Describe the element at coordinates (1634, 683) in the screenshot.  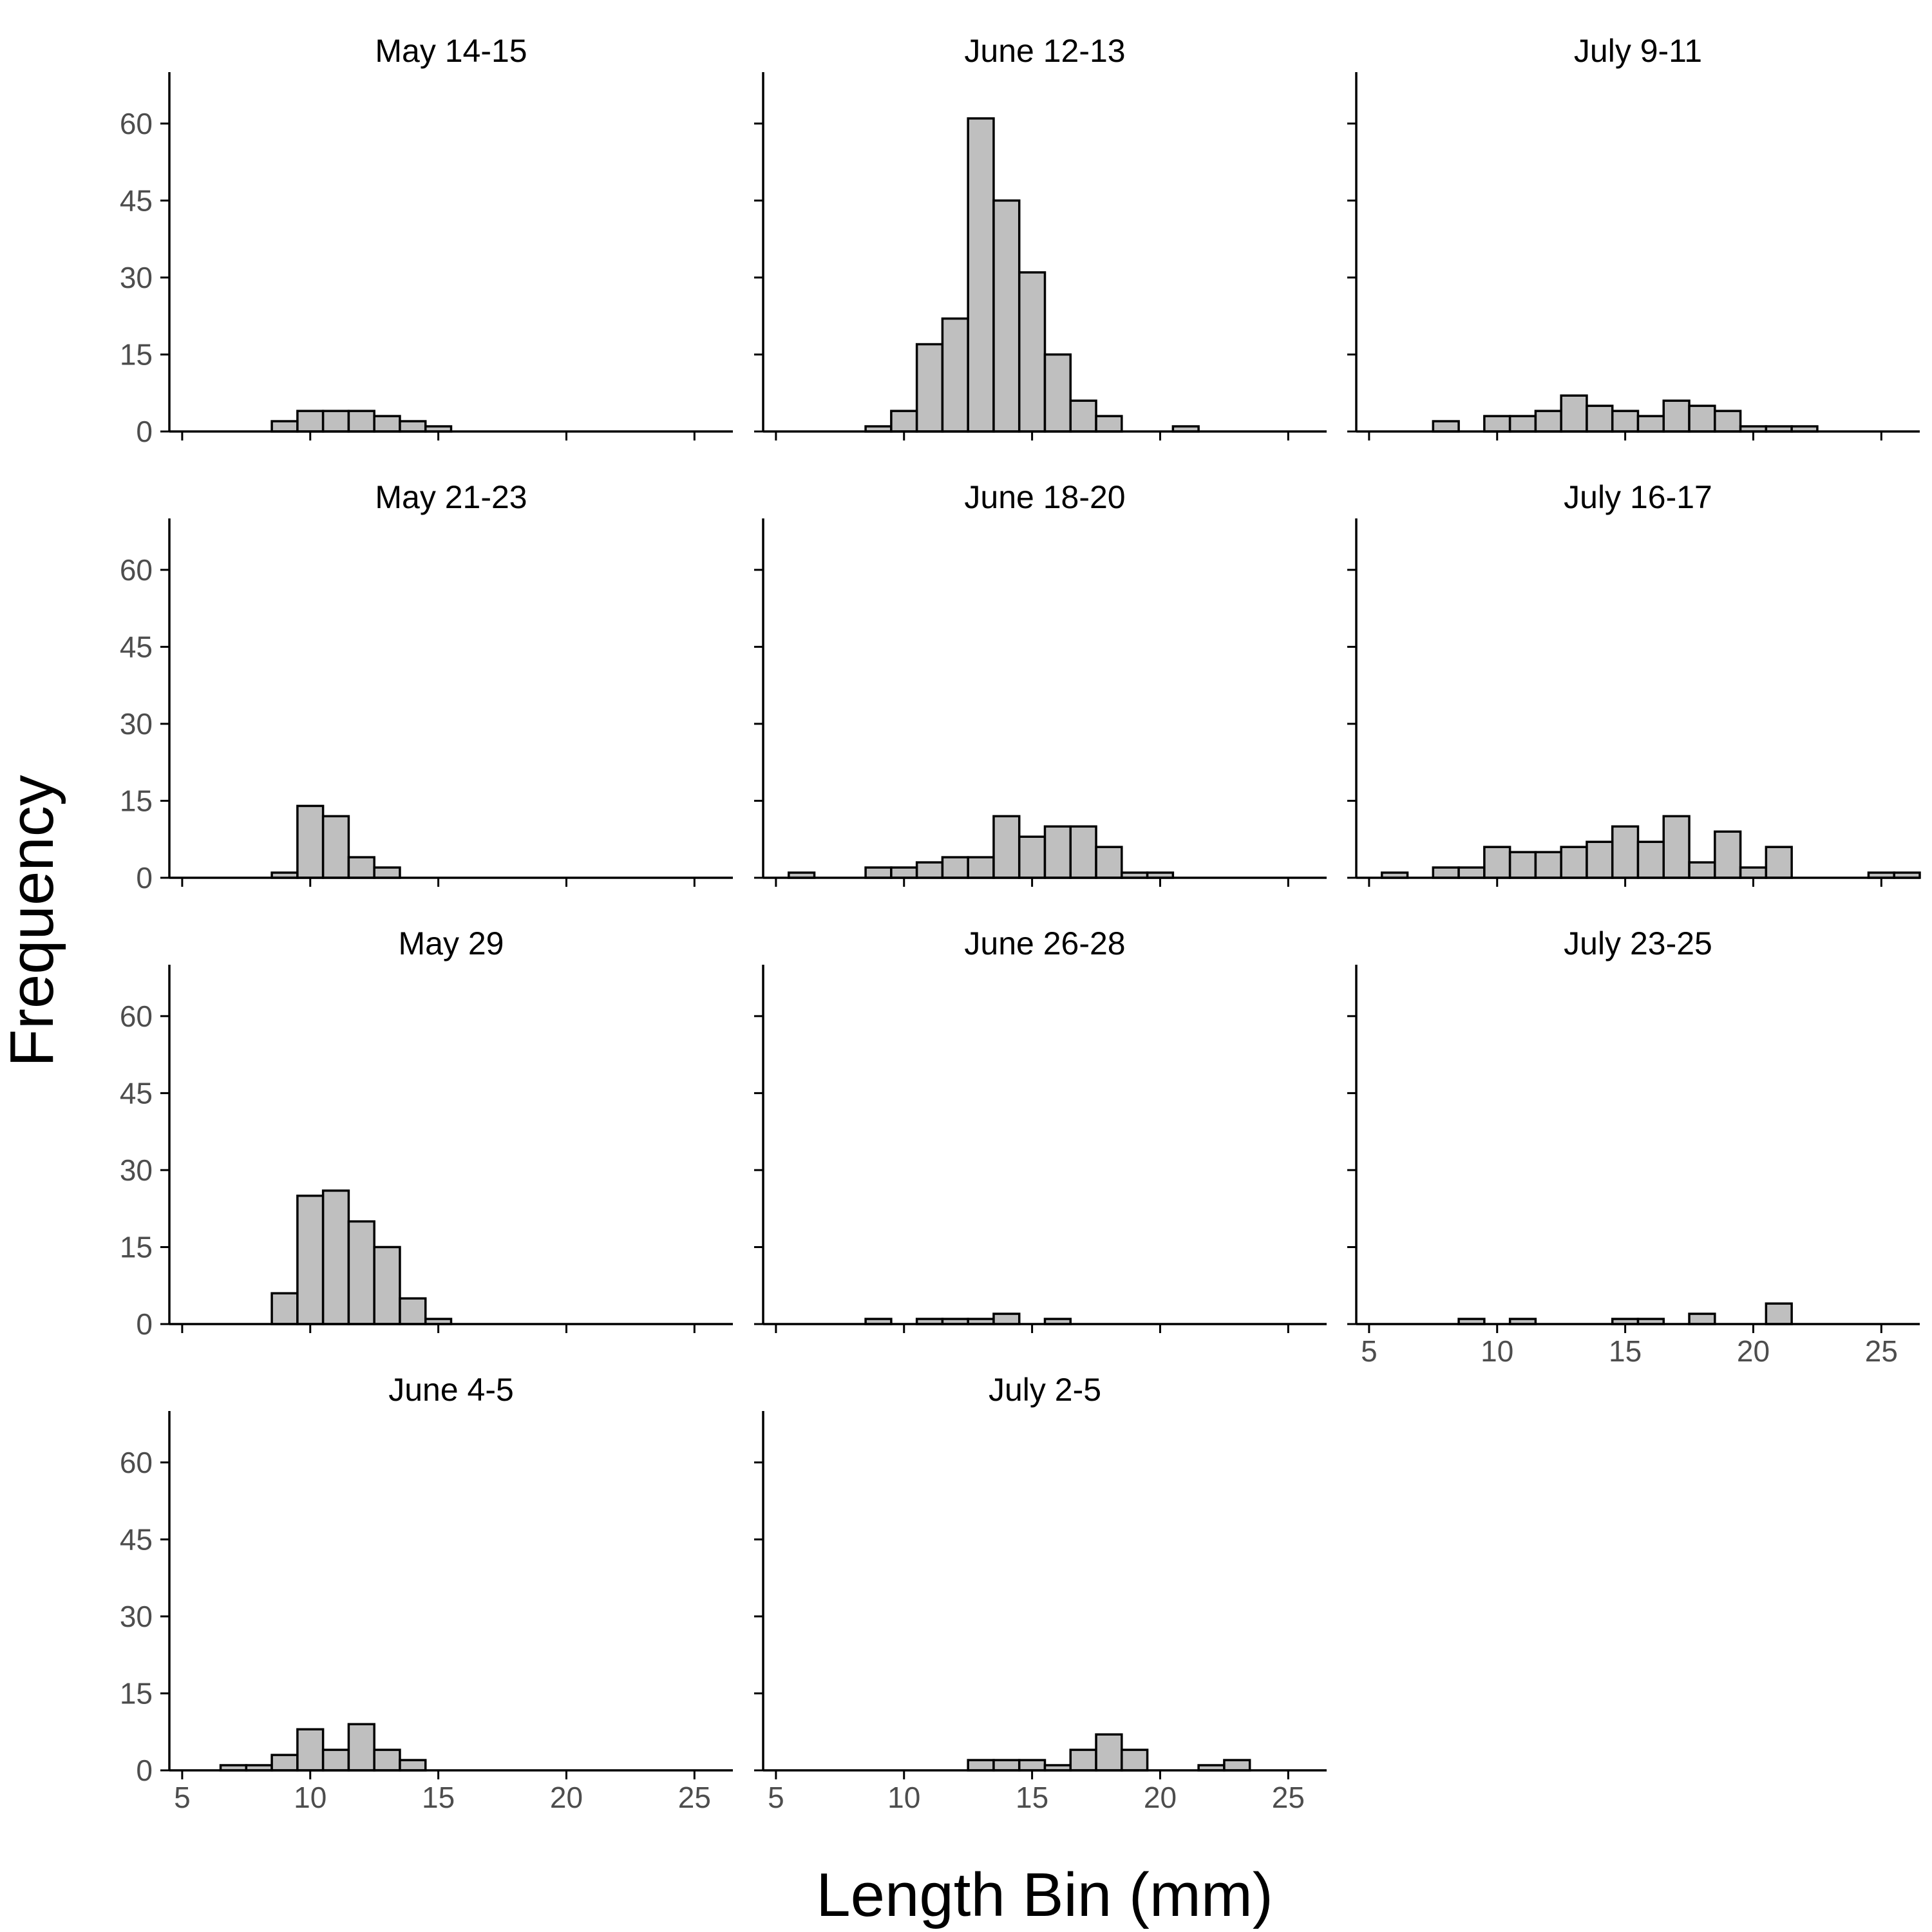
I see `facet-panel: July 16-17` at that location.